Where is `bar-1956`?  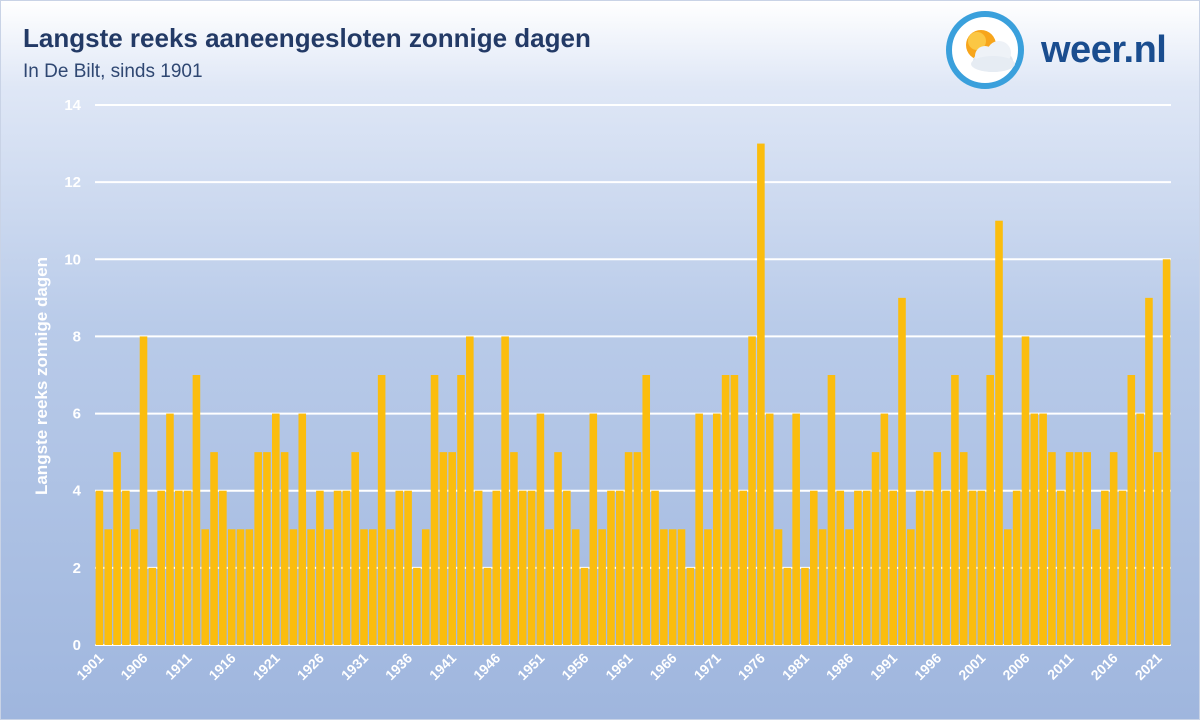 bar-1956 is located at coordinates (584, 606).